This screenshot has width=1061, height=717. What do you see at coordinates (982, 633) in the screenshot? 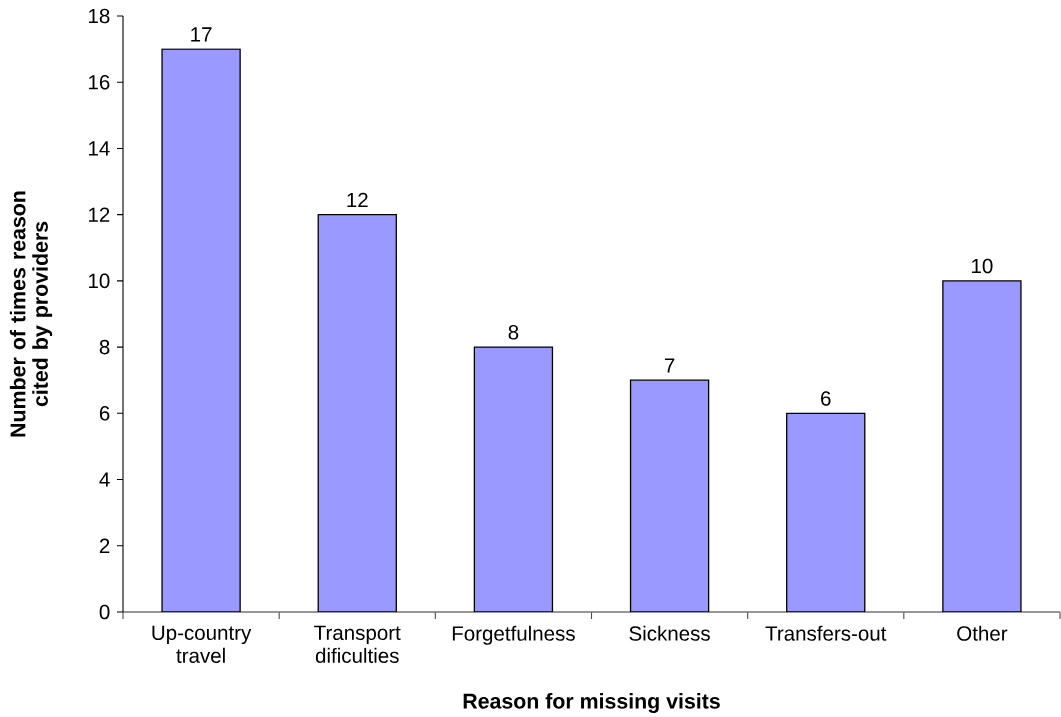
I see `x-tick-label: Other` at bounding box center [982, 633].